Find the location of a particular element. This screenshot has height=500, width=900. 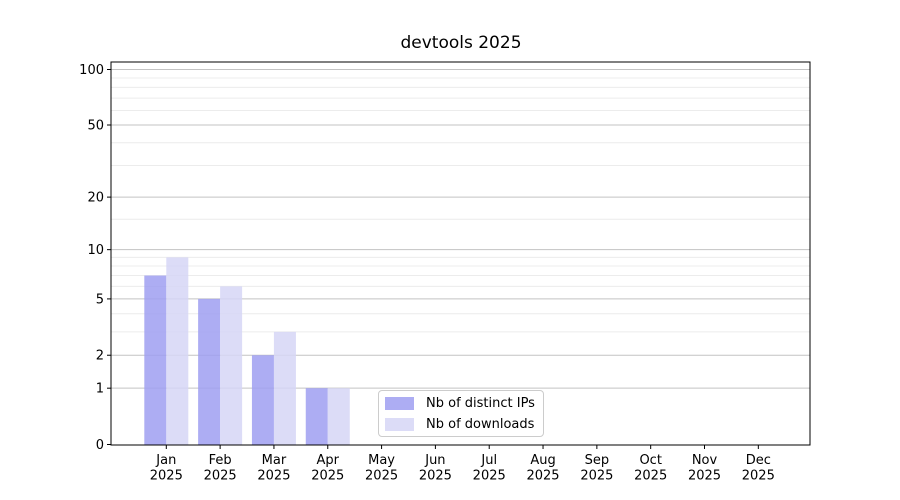

y-tick-label: 0 is located at coordinates (100, 445).